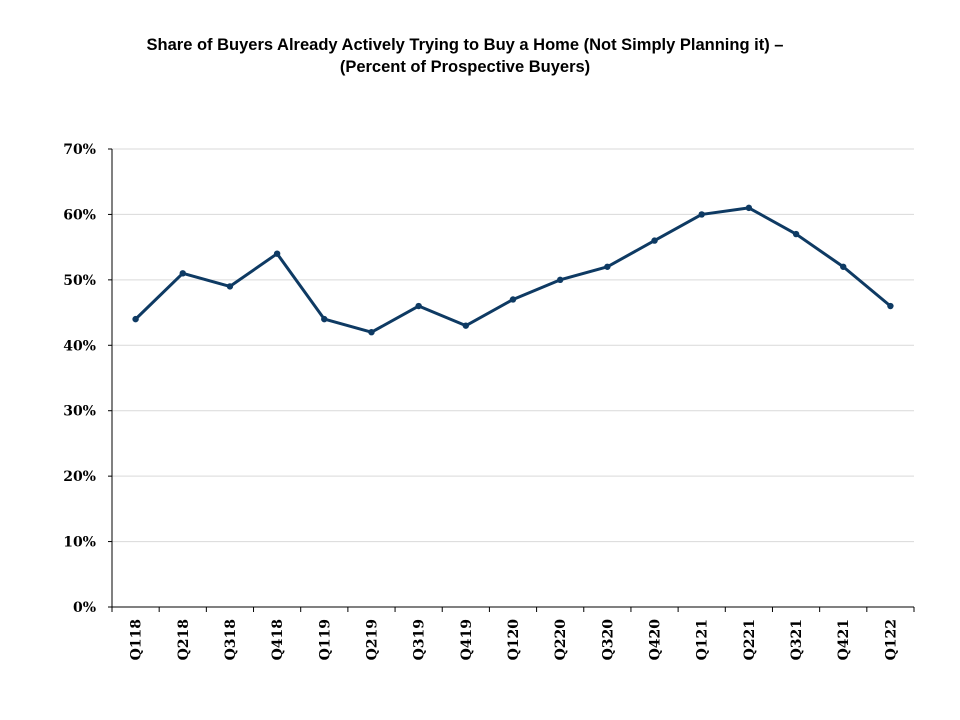 Image resolution: width=960 pixels, height=720 pixels. Describe the element at coordinates (87, 379) in the screenshot. I see `y-axis-ticks: 0% 10% 20% 30% 40% 50% 60% 70%` at that location.